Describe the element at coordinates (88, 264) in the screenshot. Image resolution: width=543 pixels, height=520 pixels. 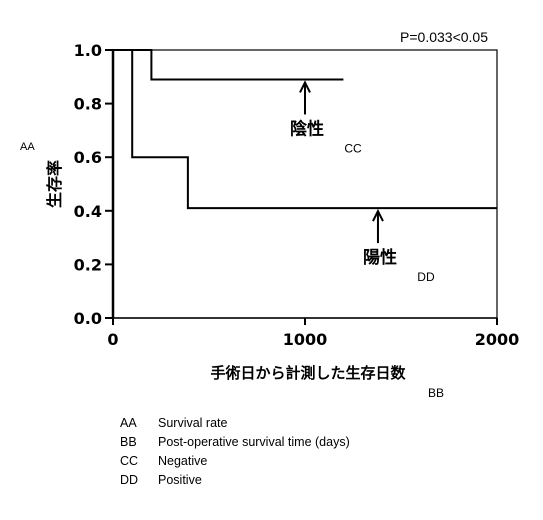
I see `y-tick-label: 0.2` at that location.